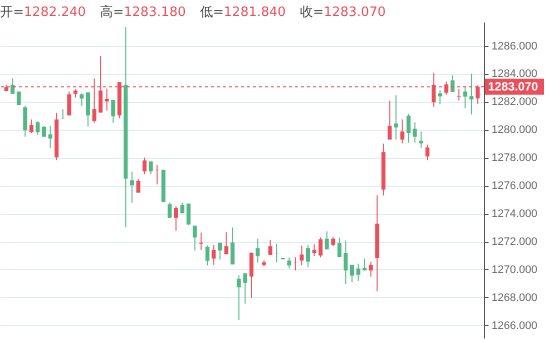  What do you see at coordinates (243, 12) in the screenshot?
I see `text: 低=1281.840` at bounding box center [243, 12].